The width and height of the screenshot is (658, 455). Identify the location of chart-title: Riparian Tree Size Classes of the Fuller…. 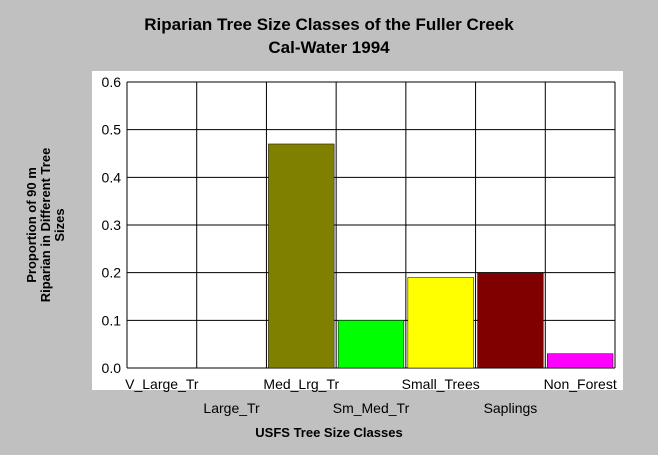
(329, 24).